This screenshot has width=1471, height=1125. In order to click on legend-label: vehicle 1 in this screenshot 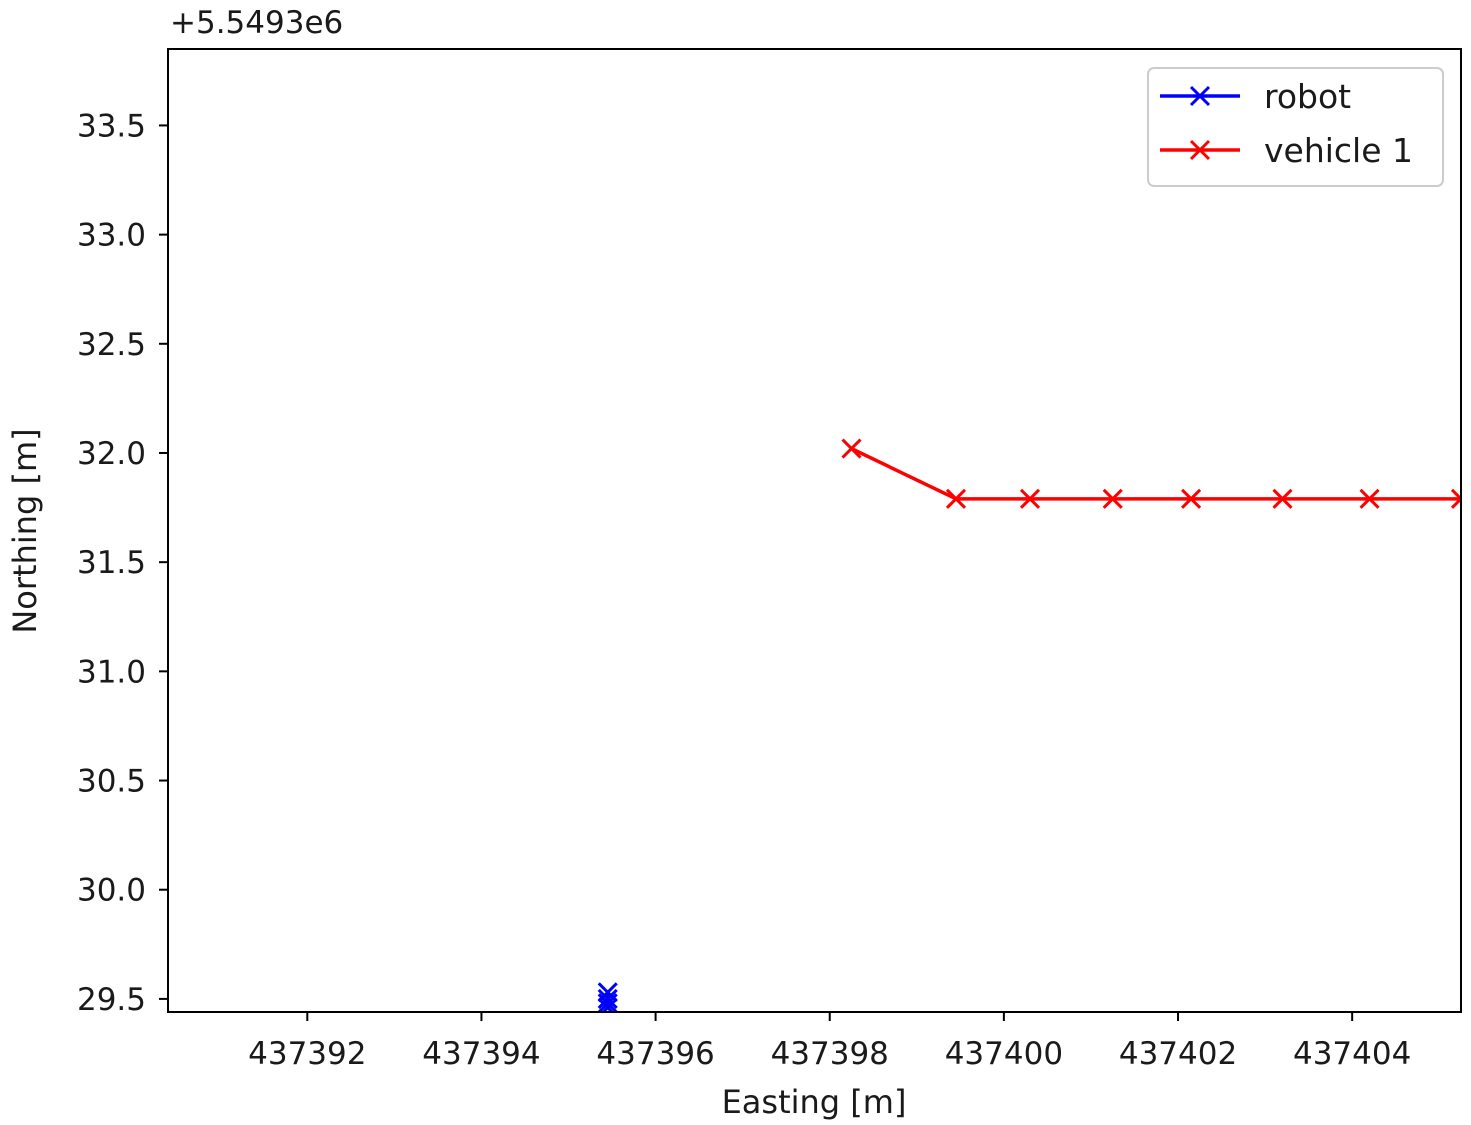, I will do `click(1338, 150)`.